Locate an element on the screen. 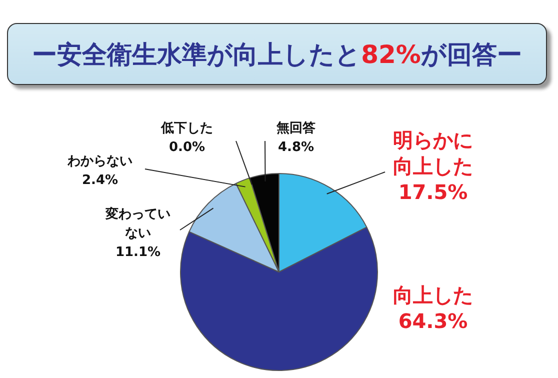 Image resolution: width=558 pixels, height=378 pixels. data-label: 4.8% is located at coordinates (296, 147).